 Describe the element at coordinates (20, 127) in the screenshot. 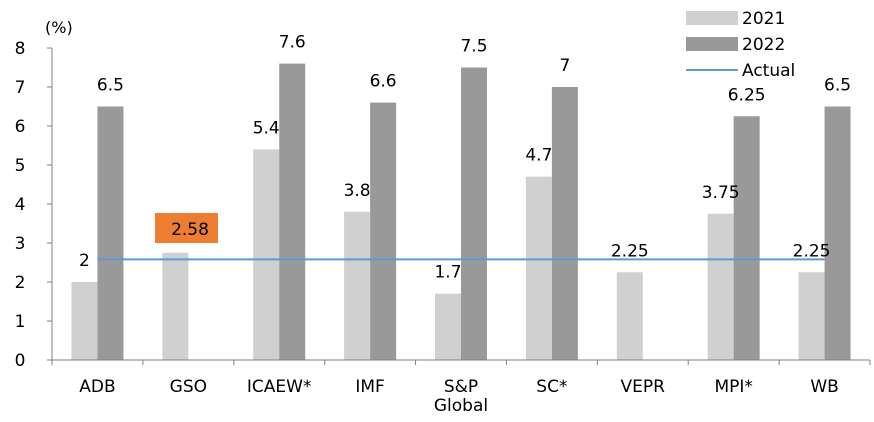

I see `y-tick-label: 6` at that location.